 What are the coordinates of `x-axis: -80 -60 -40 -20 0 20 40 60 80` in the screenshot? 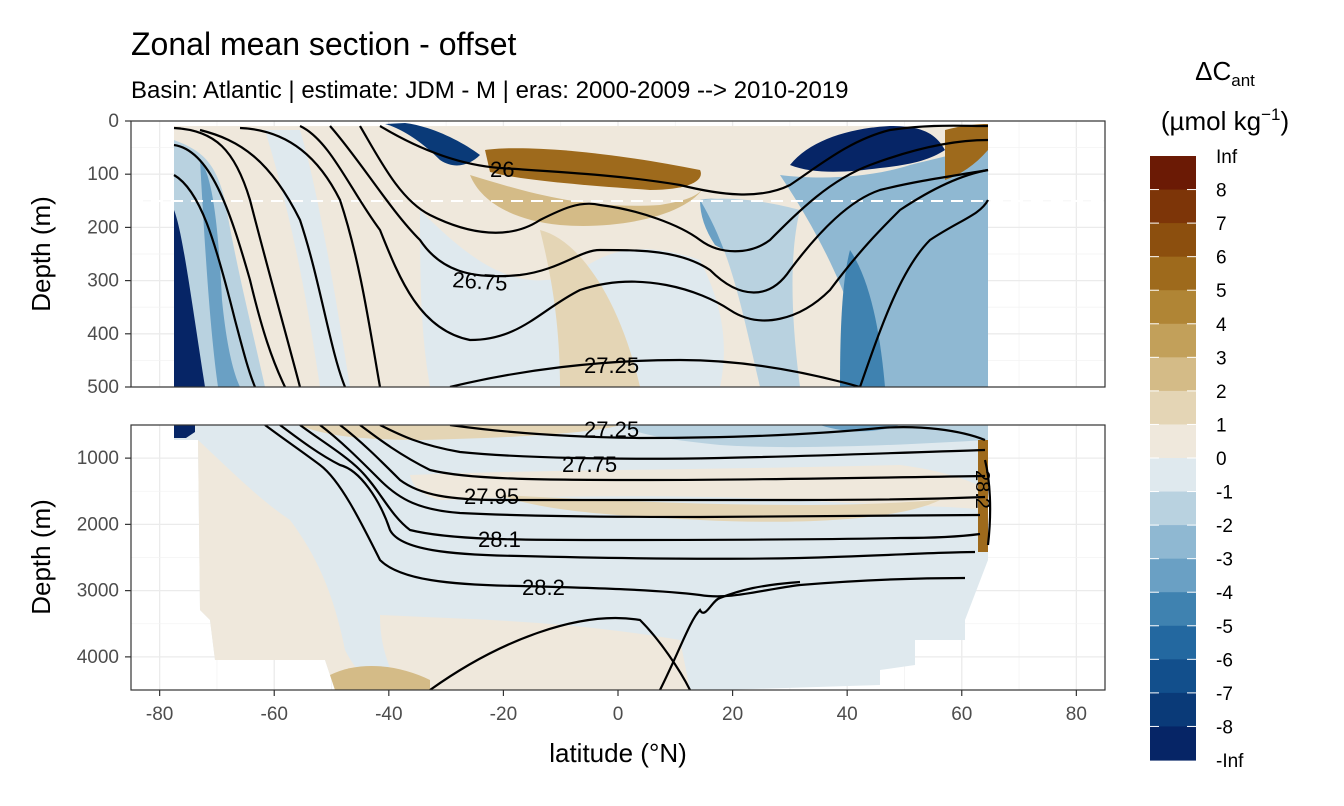 It's located at (616, 707).